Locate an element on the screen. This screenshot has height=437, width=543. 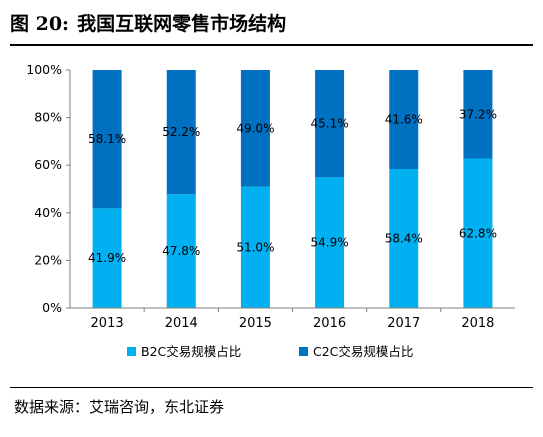
bar-segment-c2c-2016 is located at coordinates (330, 124).